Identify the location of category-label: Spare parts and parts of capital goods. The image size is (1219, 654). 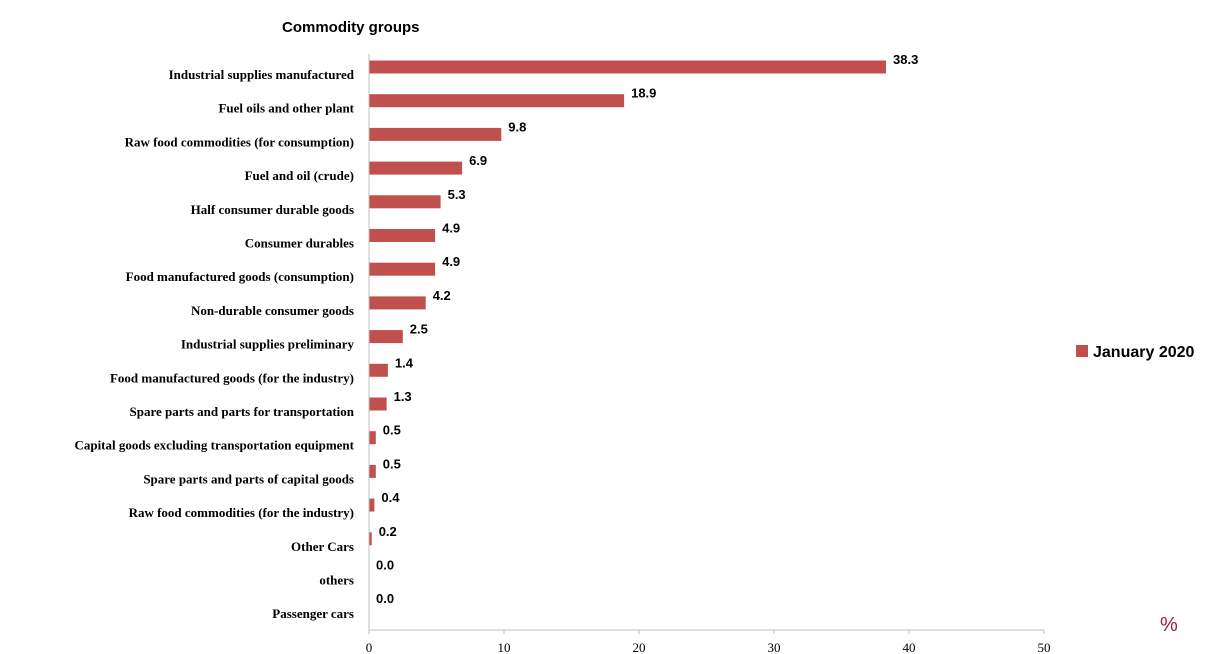
(248, 478).